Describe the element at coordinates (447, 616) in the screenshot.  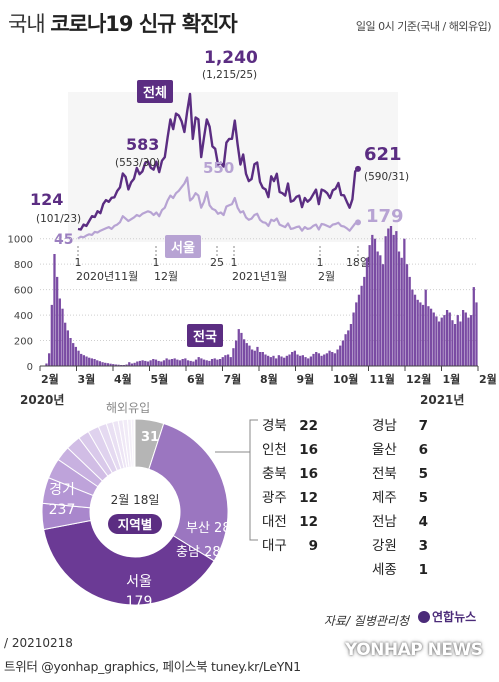
I see `yonhap-logo: 연합뉴스` at that location.